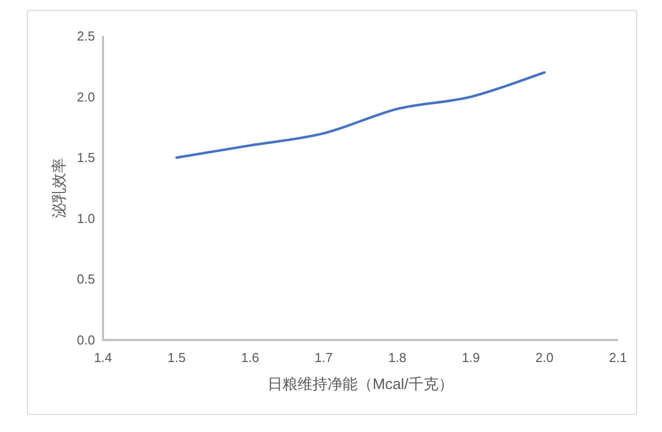  I want to click on y-tick-label: 1.0, so click(85, 218).